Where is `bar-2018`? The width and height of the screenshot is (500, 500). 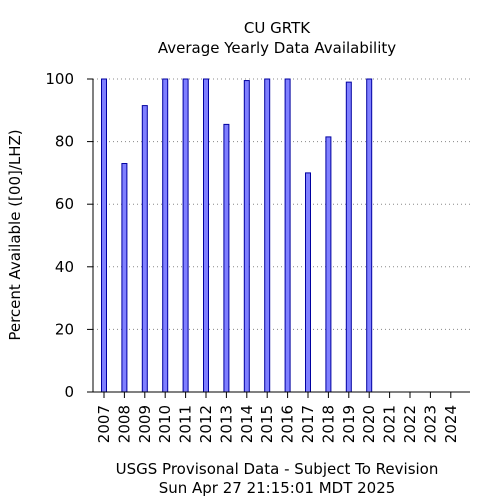
bar-2018 is located at coordinates (328, 264).